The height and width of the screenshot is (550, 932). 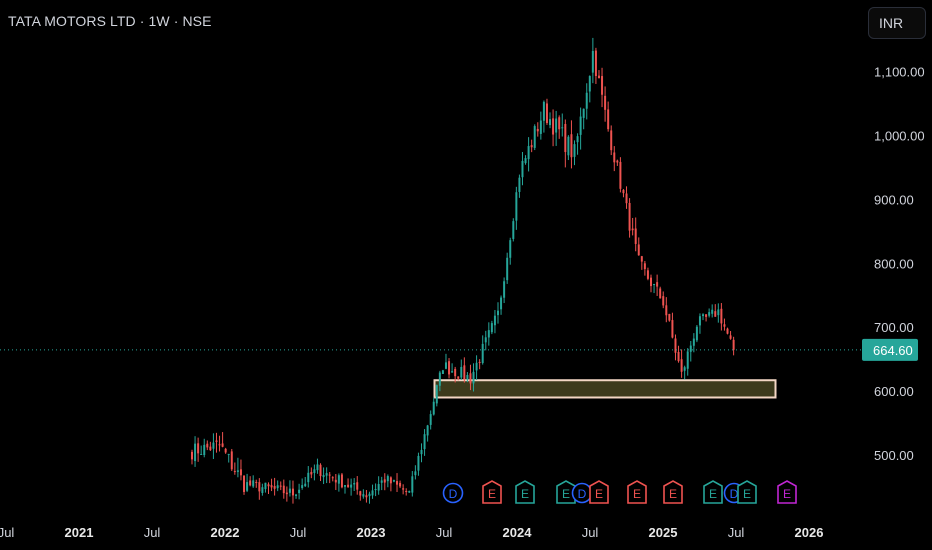 What do you see at coordinates (893, 350) in the screenshot?
I see `last-price-label: 664.60` at bounding box center [893, 350].